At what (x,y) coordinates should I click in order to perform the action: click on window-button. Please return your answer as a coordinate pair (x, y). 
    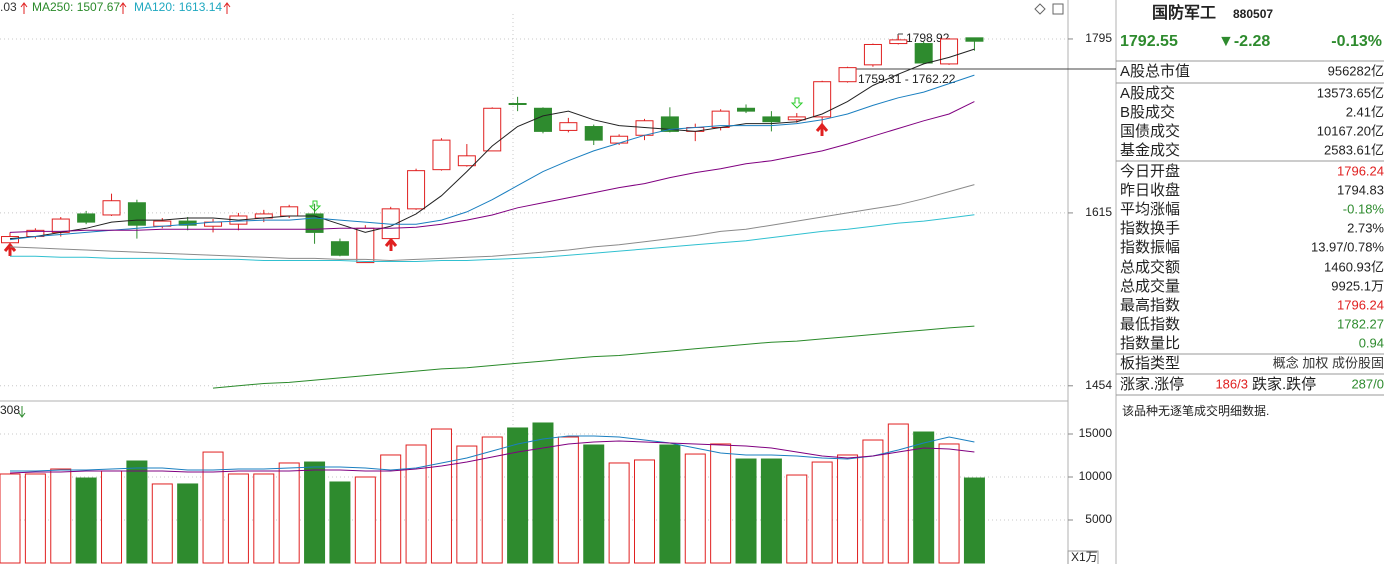
    Looking at the image, I should click on (1058, 9).